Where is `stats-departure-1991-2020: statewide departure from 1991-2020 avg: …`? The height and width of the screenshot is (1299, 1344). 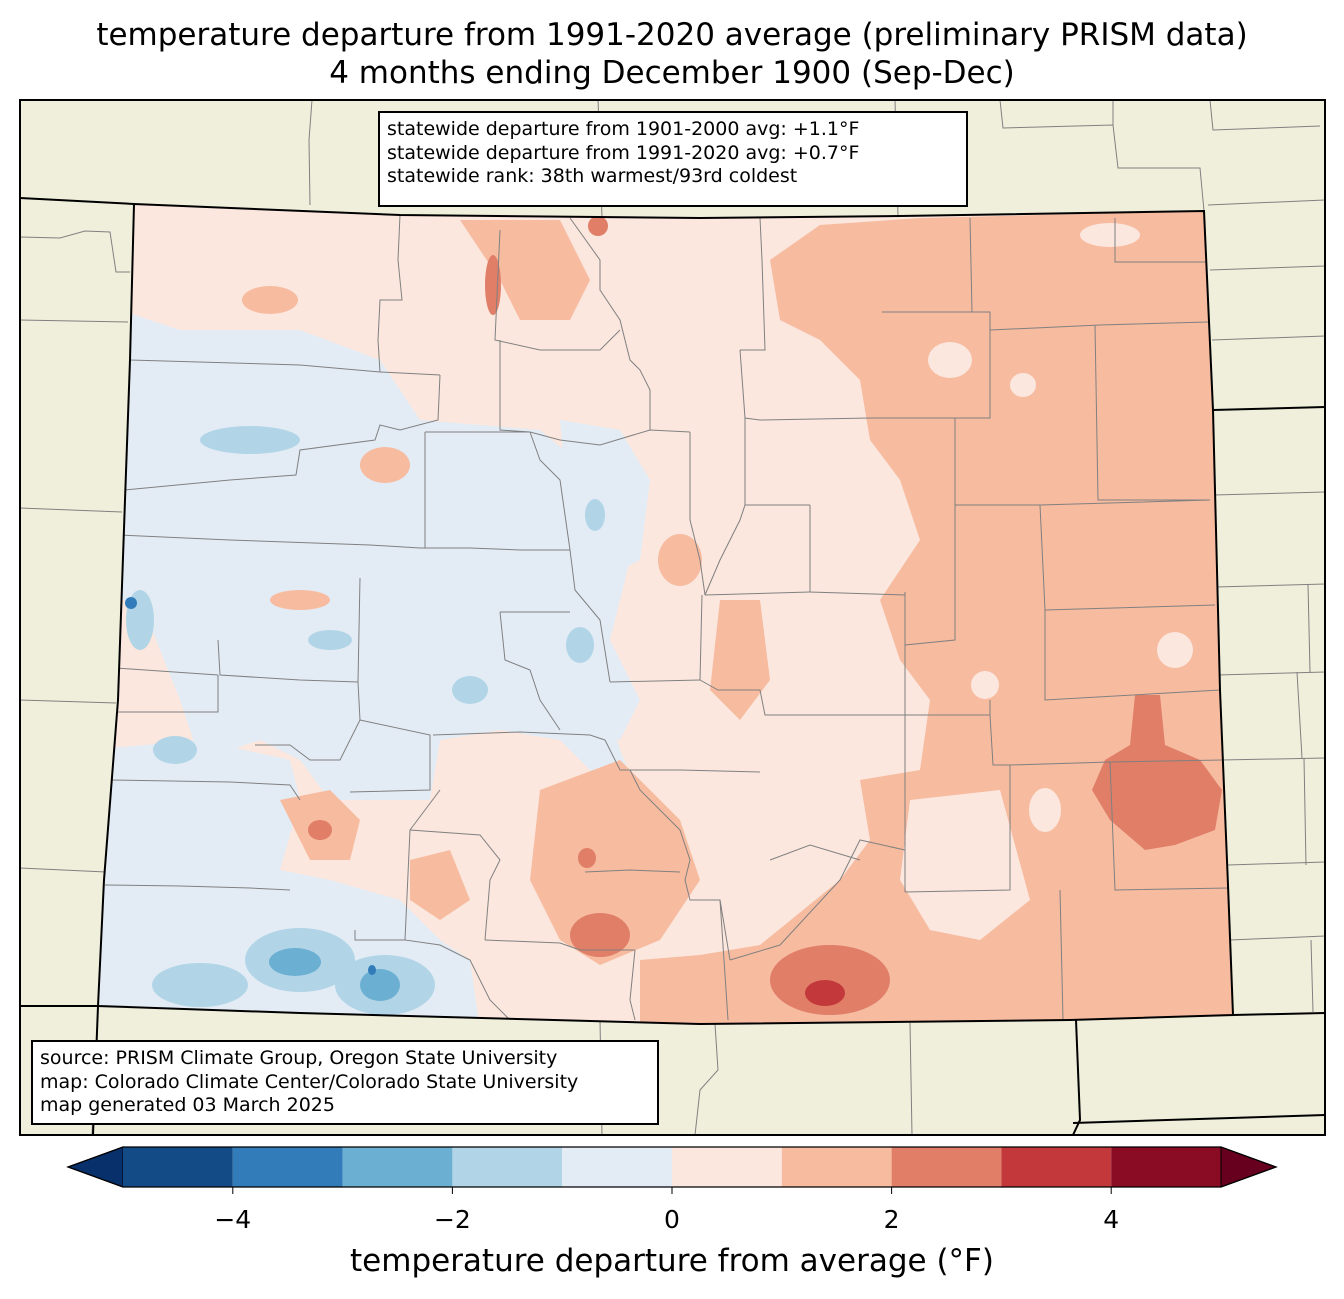
stats-departure-1991-2020: statewide departure from 1991-2020 avg: … is located at coordinates (623, 152).